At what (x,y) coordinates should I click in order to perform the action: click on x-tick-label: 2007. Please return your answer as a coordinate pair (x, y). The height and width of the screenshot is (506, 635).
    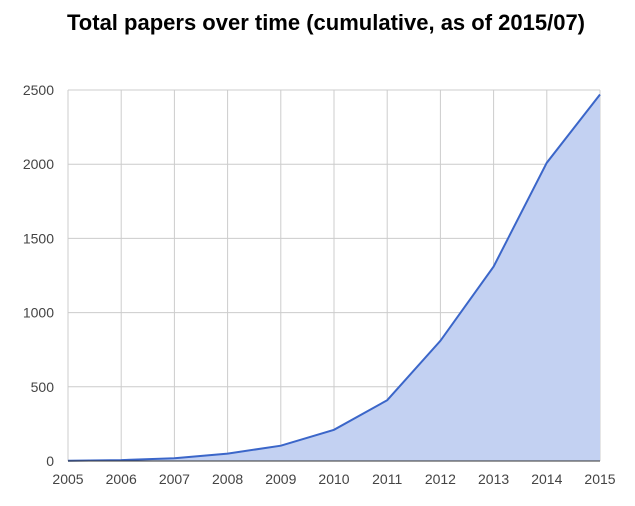
    Looking at the image, I should click on (174, 479).